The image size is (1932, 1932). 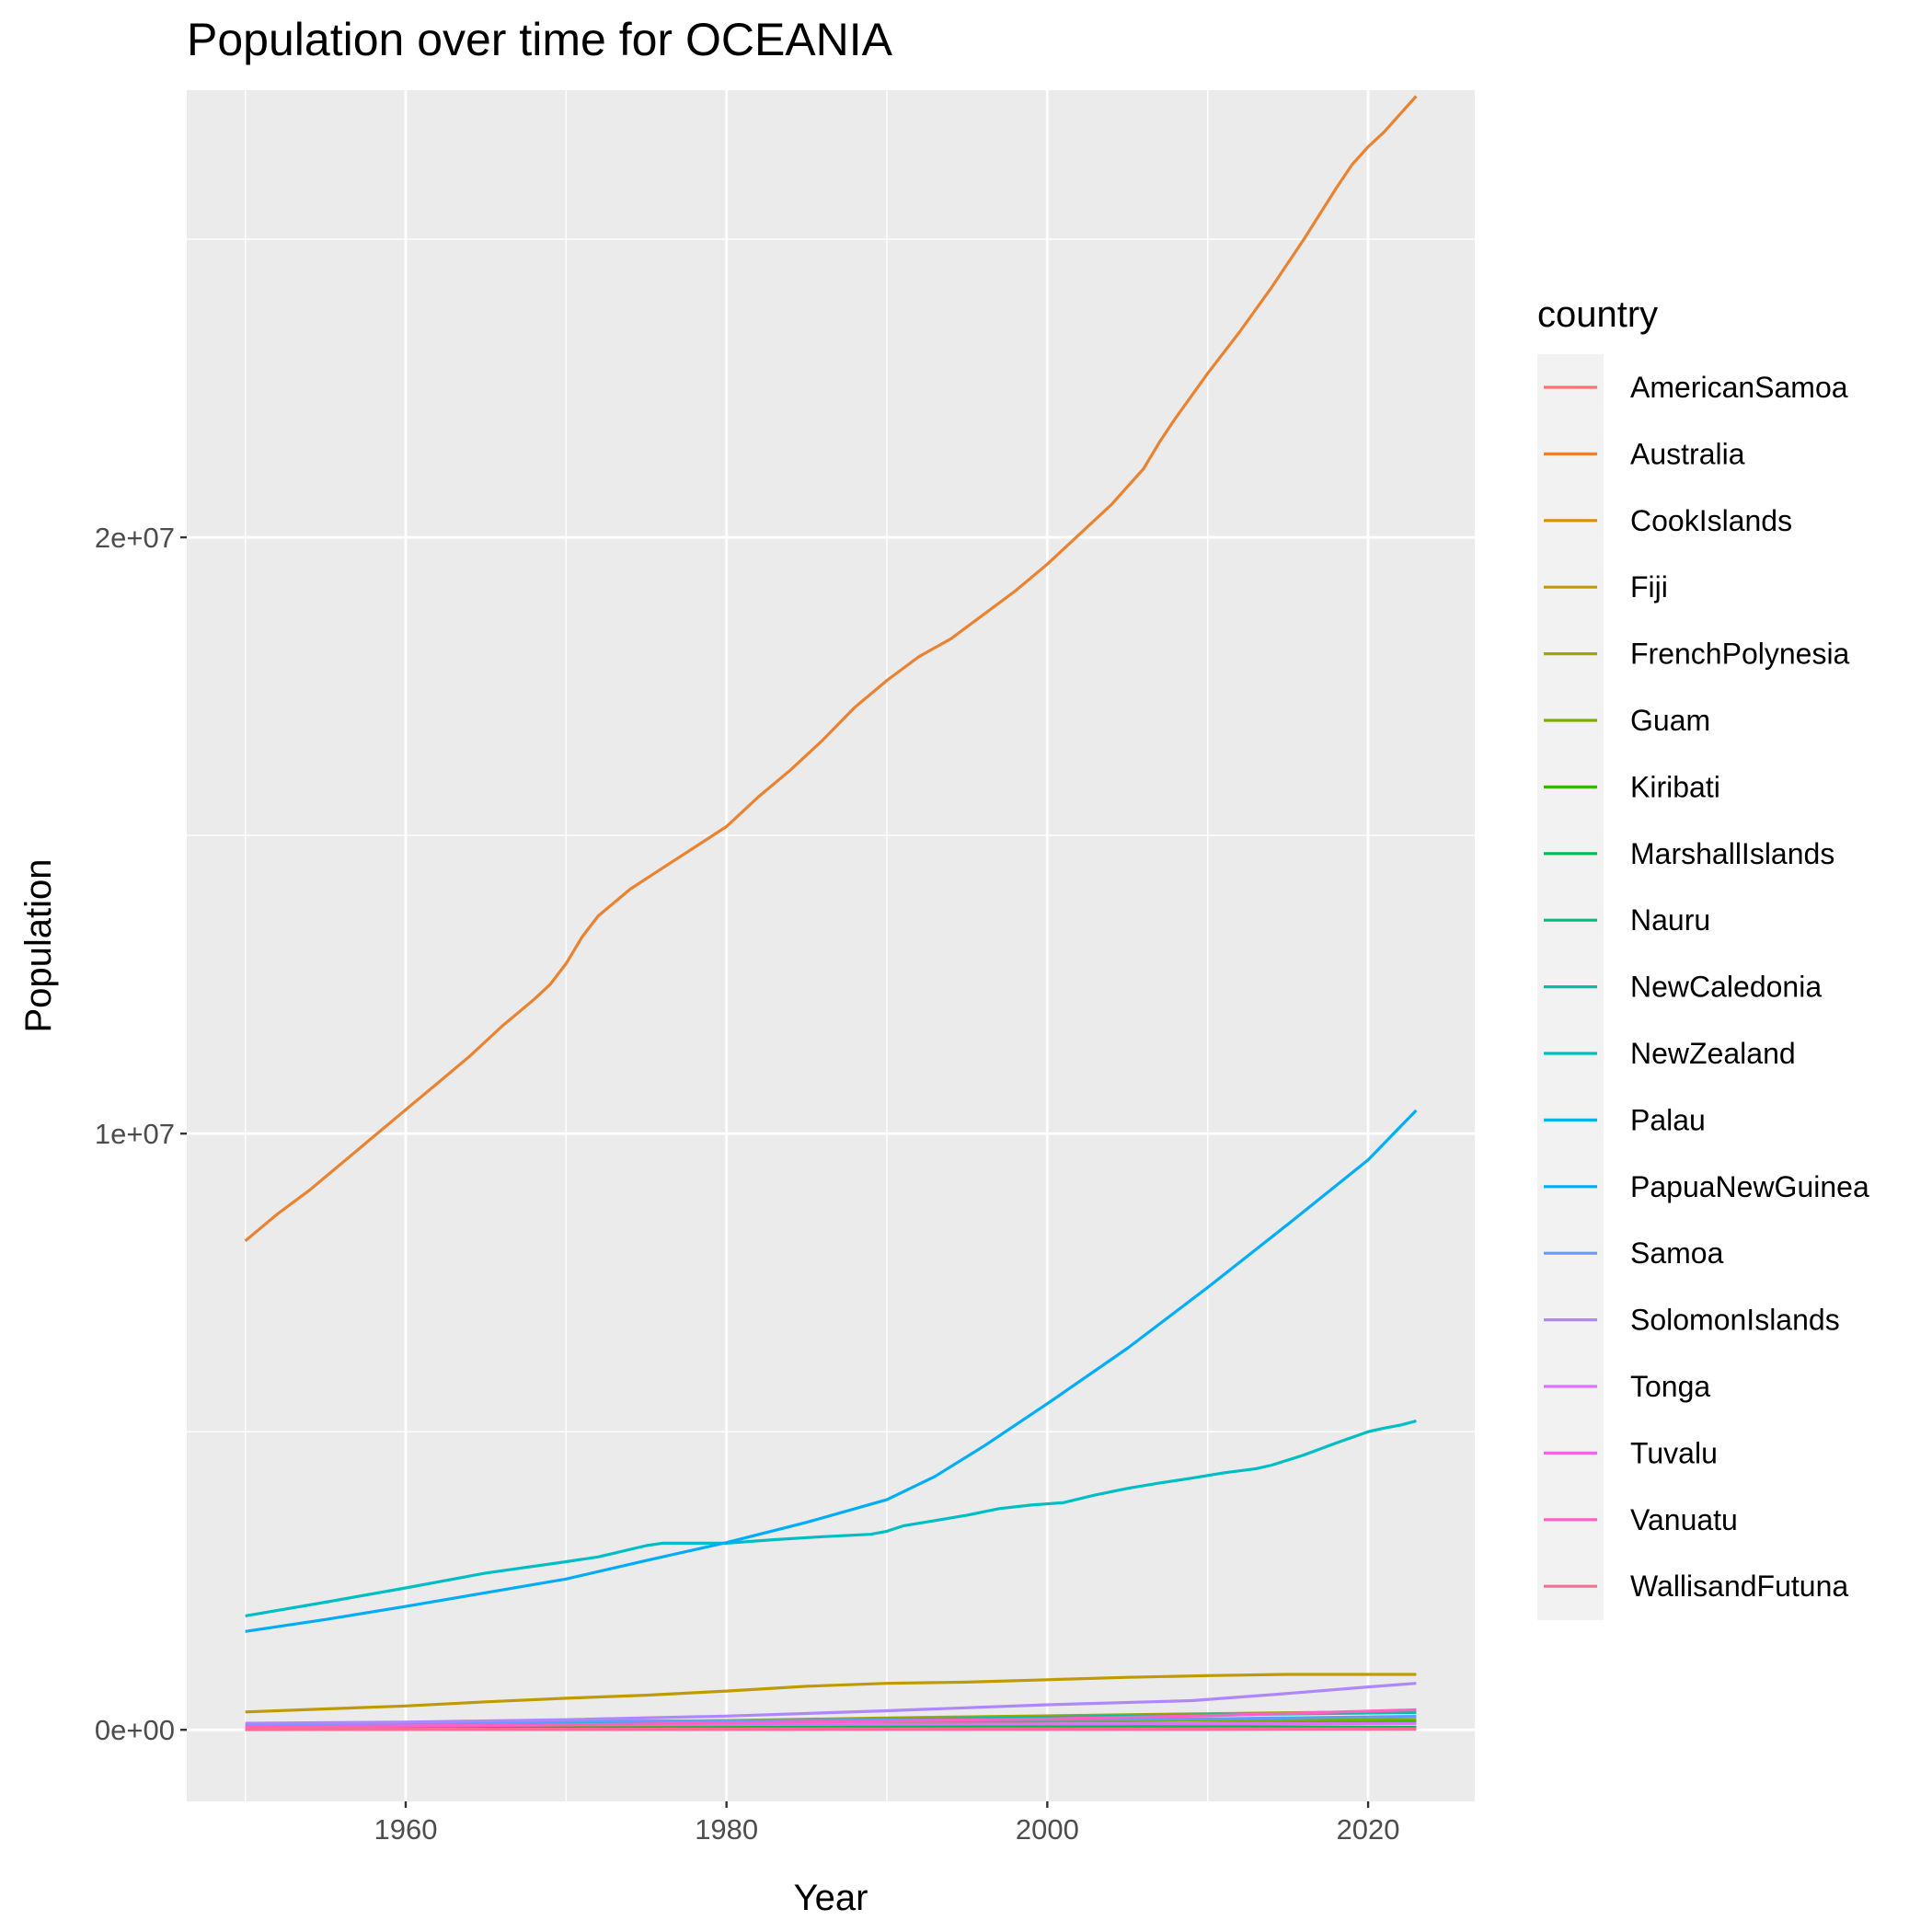 I want to click on legend-label-newcaledonia: NewCaledonia, so click(x=1726, y=987).